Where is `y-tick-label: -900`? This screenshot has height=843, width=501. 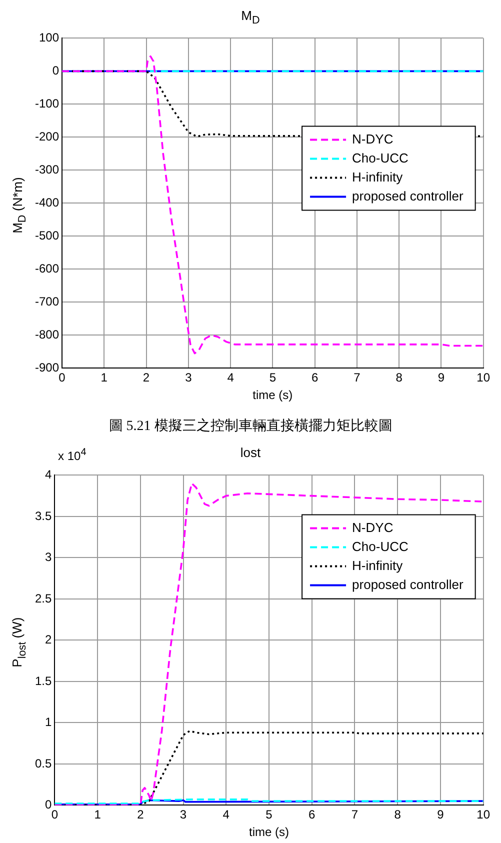 y-tick-label: -900 is located at coordinates (47, 367).